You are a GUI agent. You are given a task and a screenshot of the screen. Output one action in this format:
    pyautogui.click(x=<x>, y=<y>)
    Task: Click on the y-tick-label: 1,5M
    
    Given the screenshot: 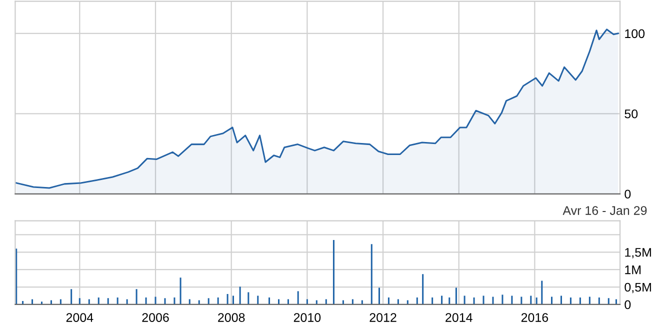 What is the action you would take?
    pyautogui.click(x=638, y=253)
    